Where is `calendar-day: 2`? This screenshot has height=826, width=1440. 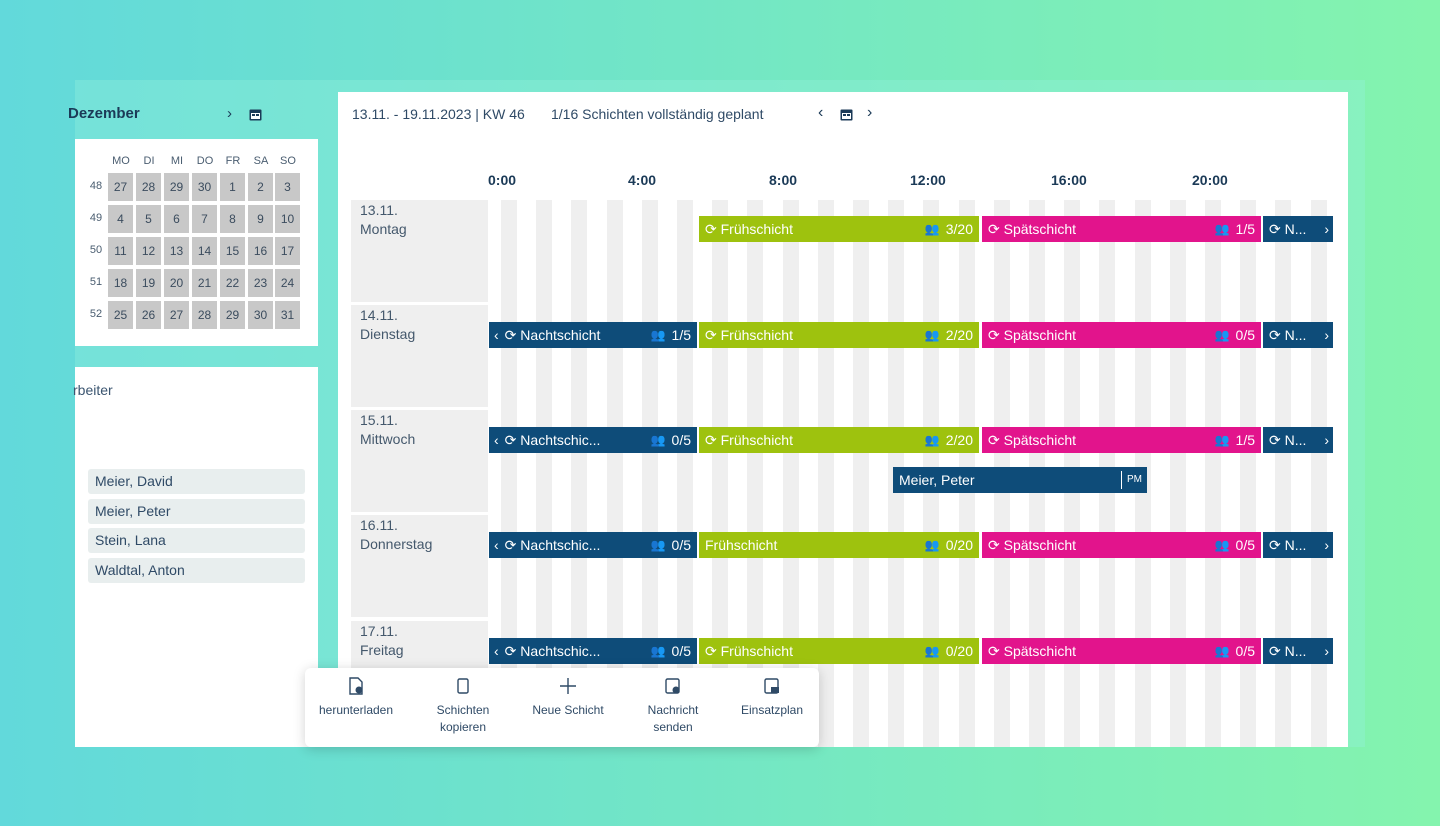 calendar-day: 2 is located at coordinates (260, 187).